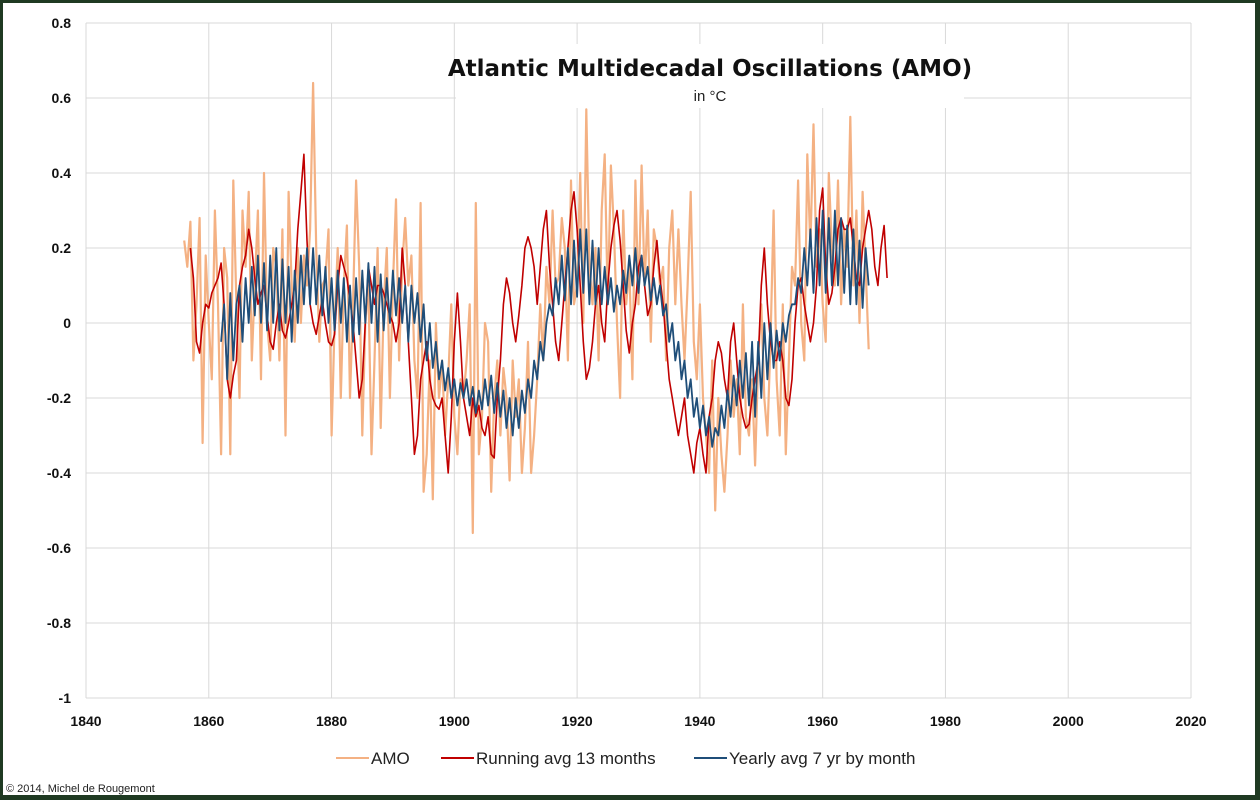 This screenshot has height=800, width=1260. What do you see at coordinates (699, 721) in the screenshot?
I see `x-tick-label: 1940` at bounding box center [699, 721].